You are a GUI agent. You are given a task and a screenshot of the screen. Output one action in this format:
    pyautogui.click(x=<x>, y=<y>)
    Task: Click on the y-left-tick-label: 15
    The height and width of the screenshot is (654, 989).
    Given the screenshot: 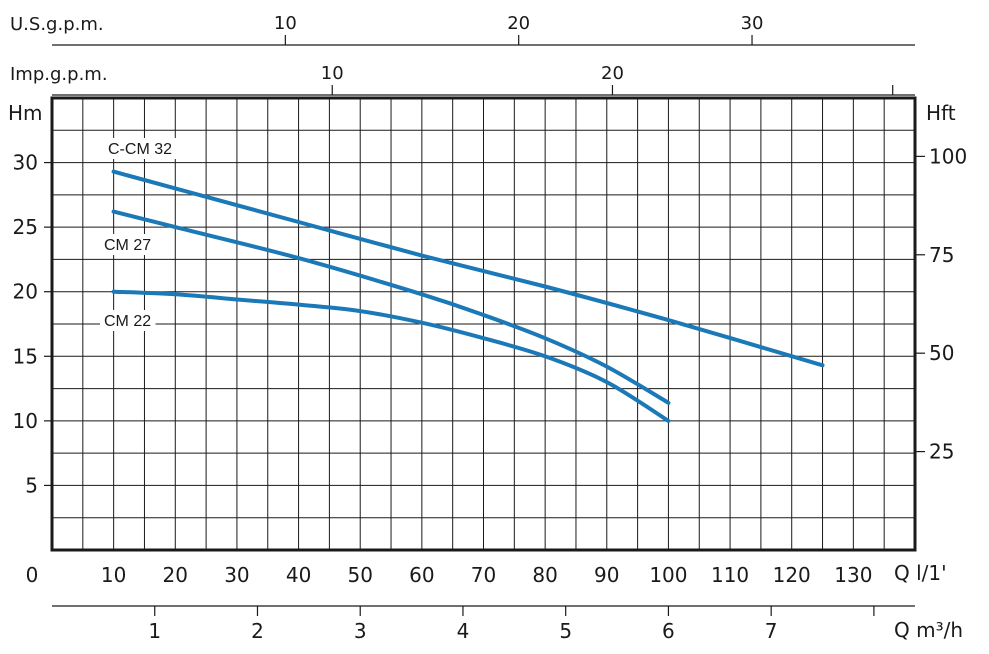 What is the action you would take?
    pyautogui.click(x=25, y=356)
    